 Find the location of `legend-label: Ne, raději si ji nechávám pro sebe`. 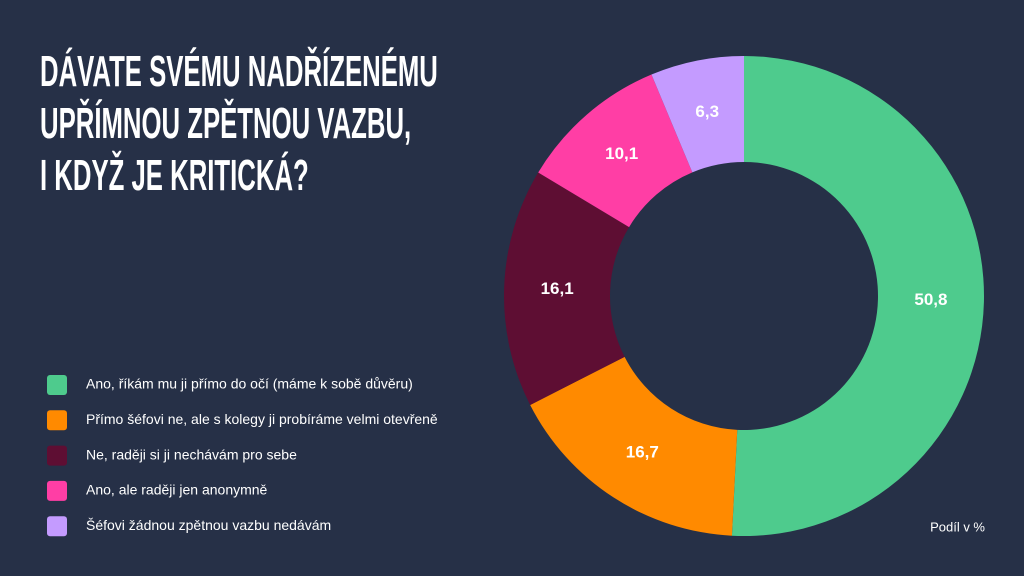

legend-label: Ne, raději si ji nechávám pro sebe is located at coordinates (191, 454).